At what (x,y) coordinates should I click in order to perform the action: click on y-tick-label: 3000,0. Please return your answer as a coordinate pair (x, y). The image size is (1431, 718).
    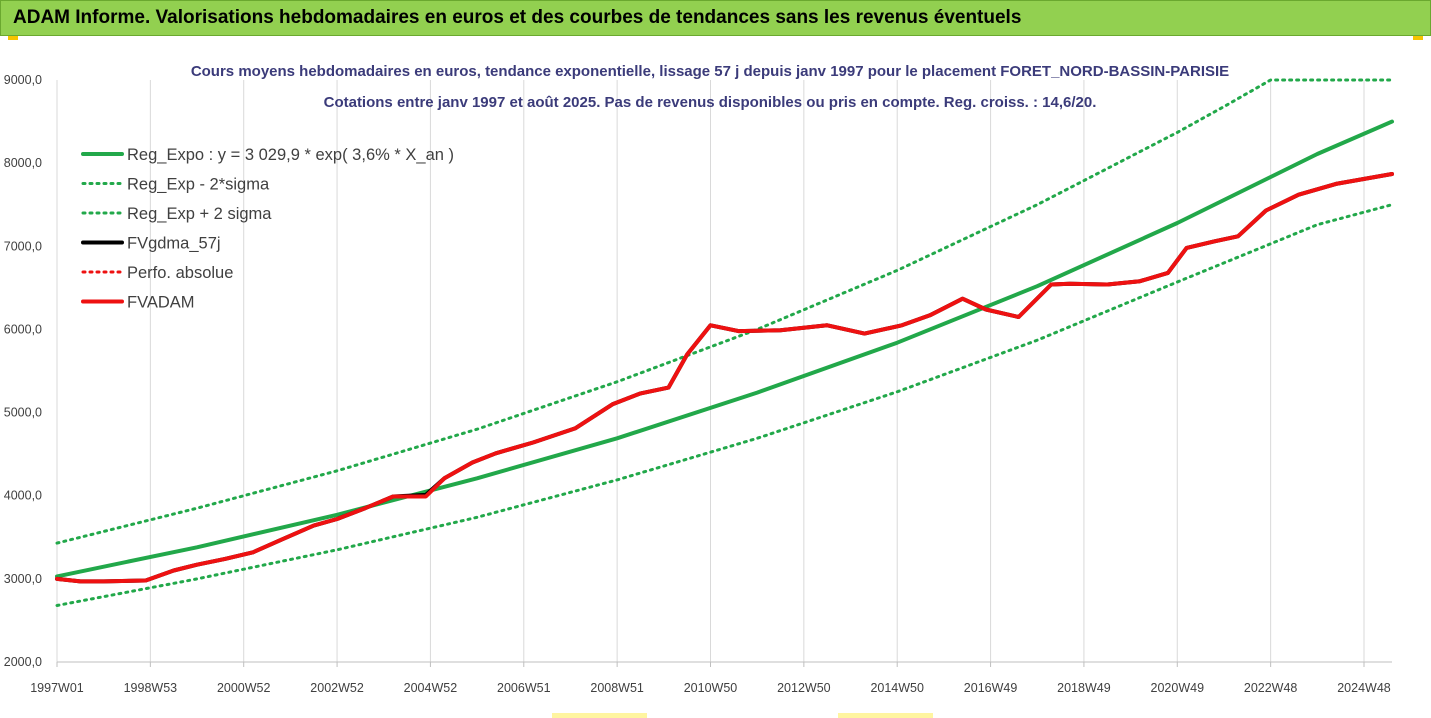
    Looking at the image, I should click on (23, 579).